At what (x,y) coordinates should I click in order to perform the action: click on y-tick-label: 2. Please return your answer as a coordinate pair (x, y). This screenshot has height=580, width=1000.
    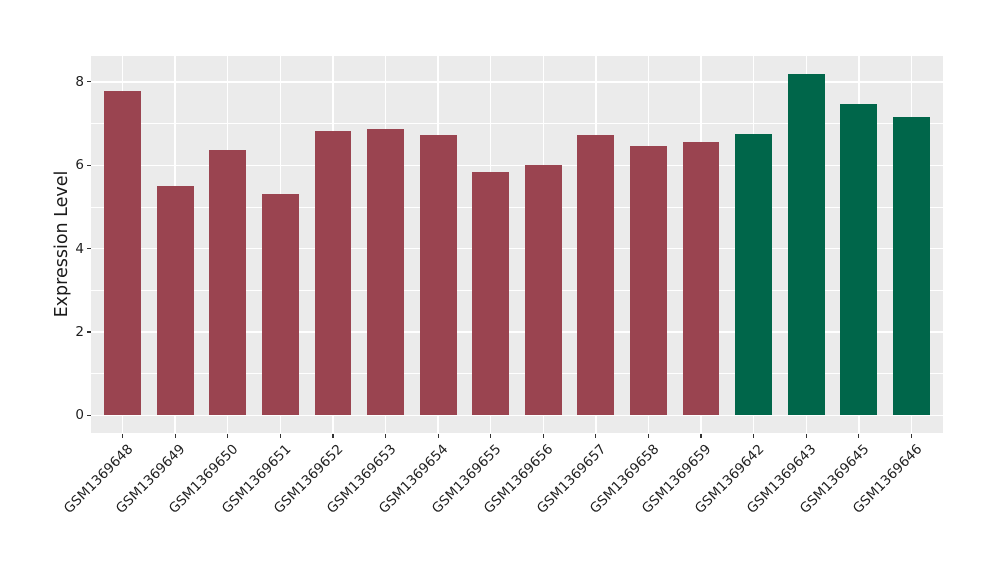
    Looking at the image, I should click on (79, 332).